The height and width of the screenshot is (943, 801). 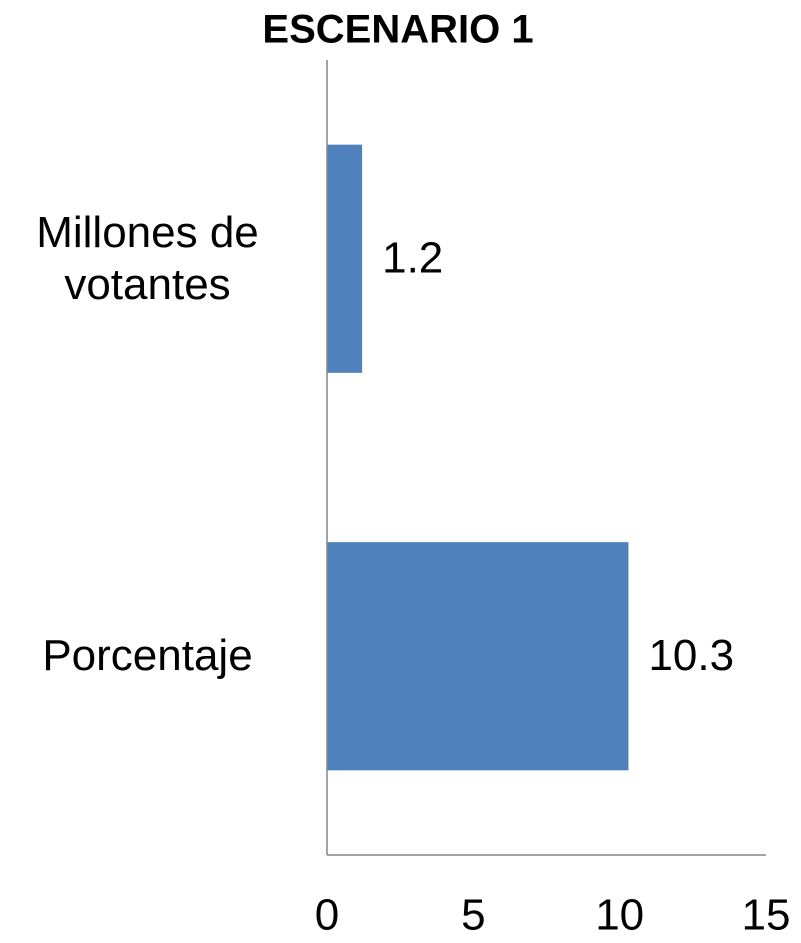 I want to click on y-tick-label: Millones de votantes, so click(x=147, y=258).